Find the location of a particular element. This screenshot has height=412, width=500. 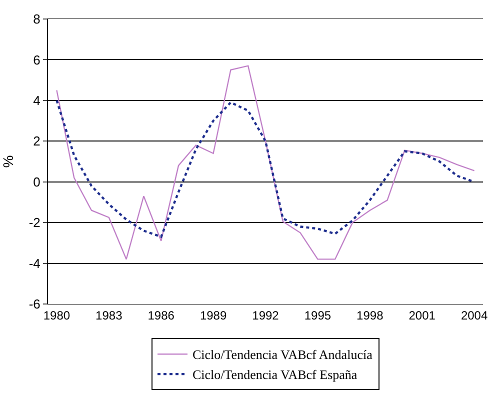

y-tick-label: 6 is located at coordinates (36, 60).